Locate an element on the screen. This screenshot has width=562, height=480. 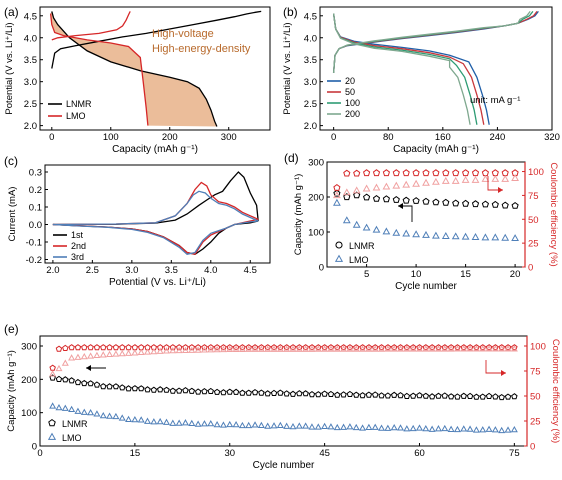
y-tick-label: 2.5 is located at coordinates (30, 104).